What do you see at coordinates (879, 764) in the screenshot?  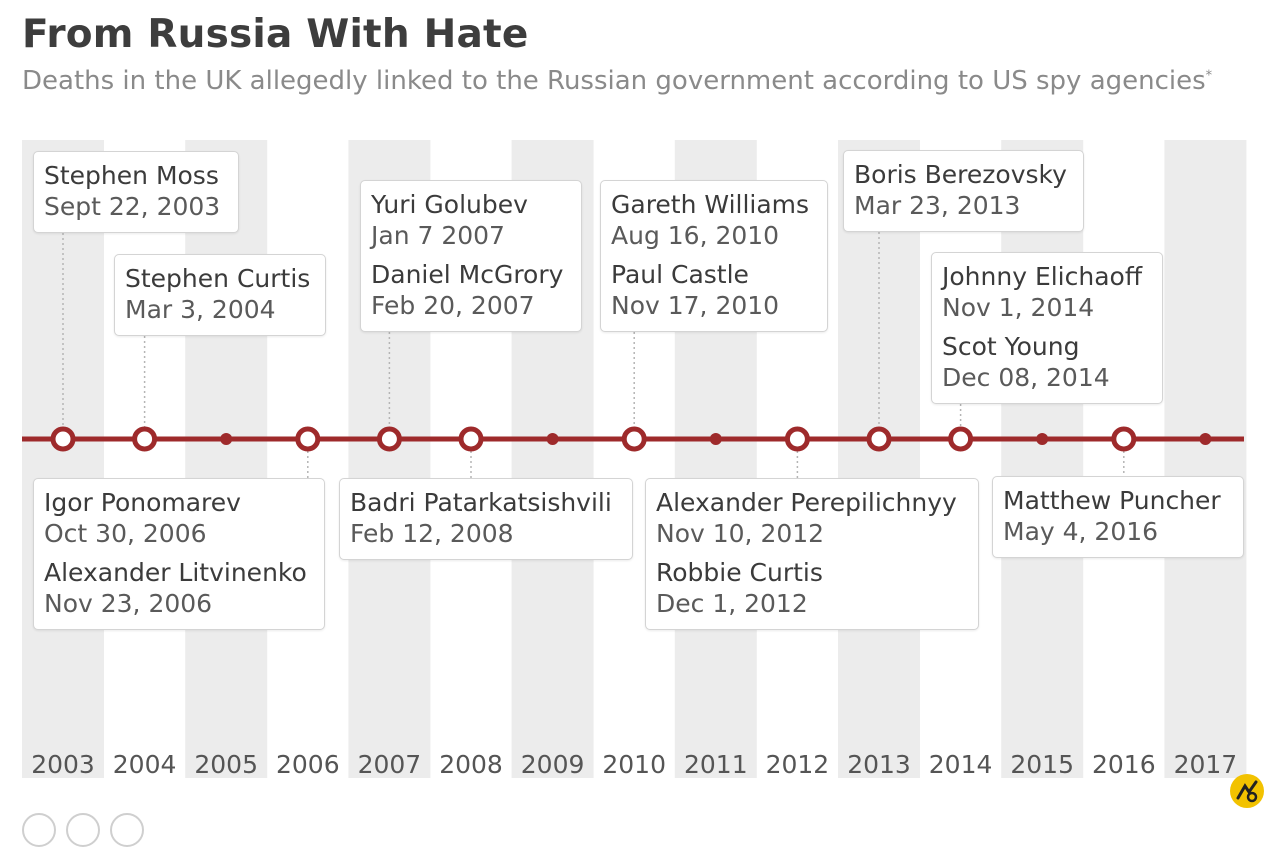 I see `tick-label-2013: 2013` at bounding box center [879, 764].